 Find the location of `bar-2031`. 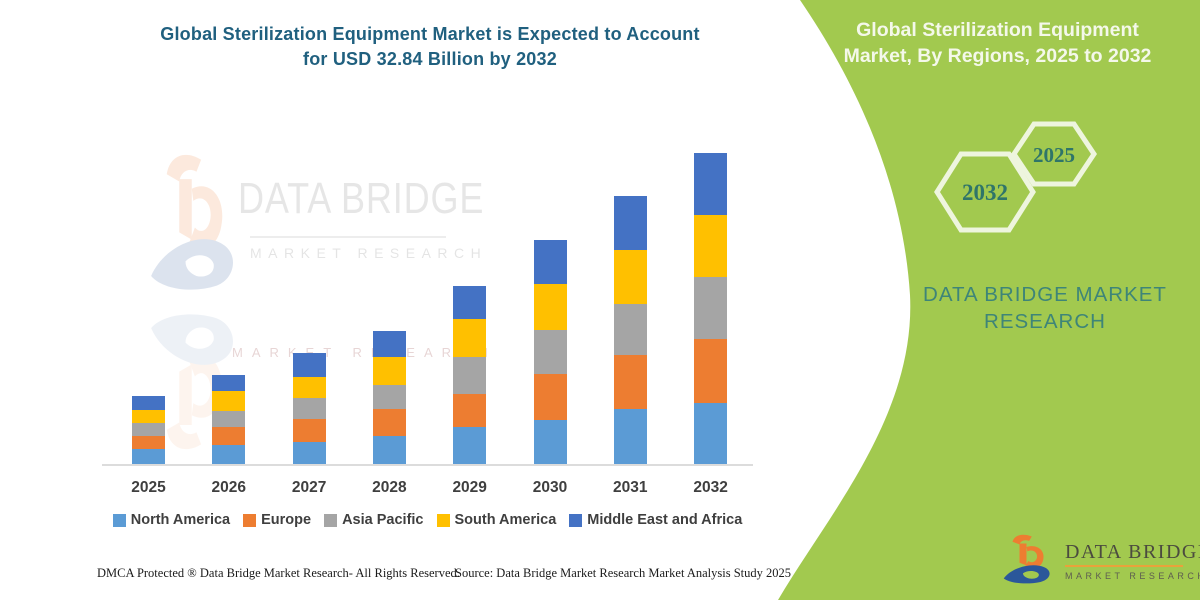

bar-2031 is located at coordinates (630, 330).